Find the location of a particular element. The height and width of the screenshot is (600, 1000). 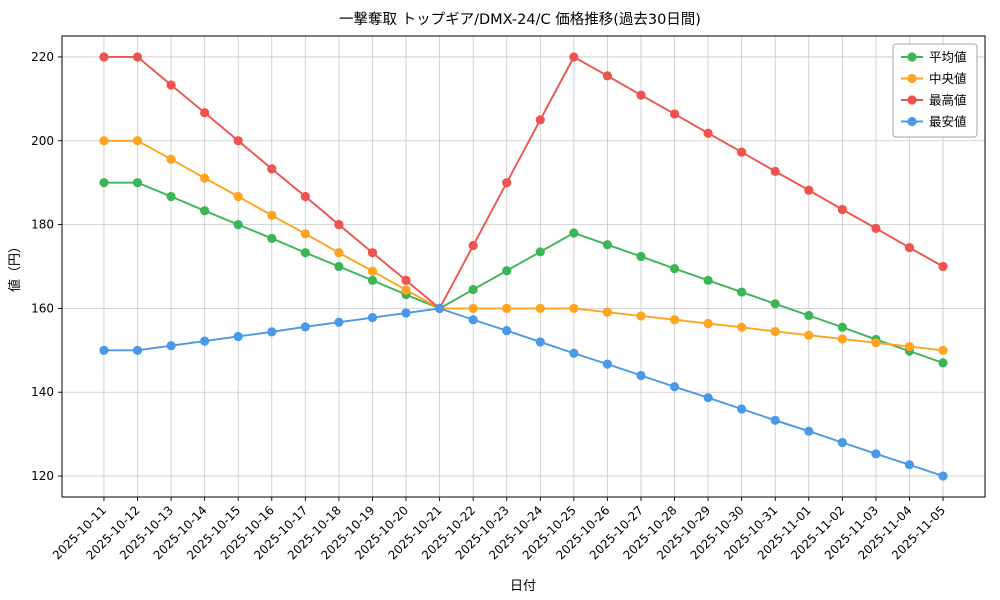

y-axis-label: 値（円） is located at coordinates (15, 266).